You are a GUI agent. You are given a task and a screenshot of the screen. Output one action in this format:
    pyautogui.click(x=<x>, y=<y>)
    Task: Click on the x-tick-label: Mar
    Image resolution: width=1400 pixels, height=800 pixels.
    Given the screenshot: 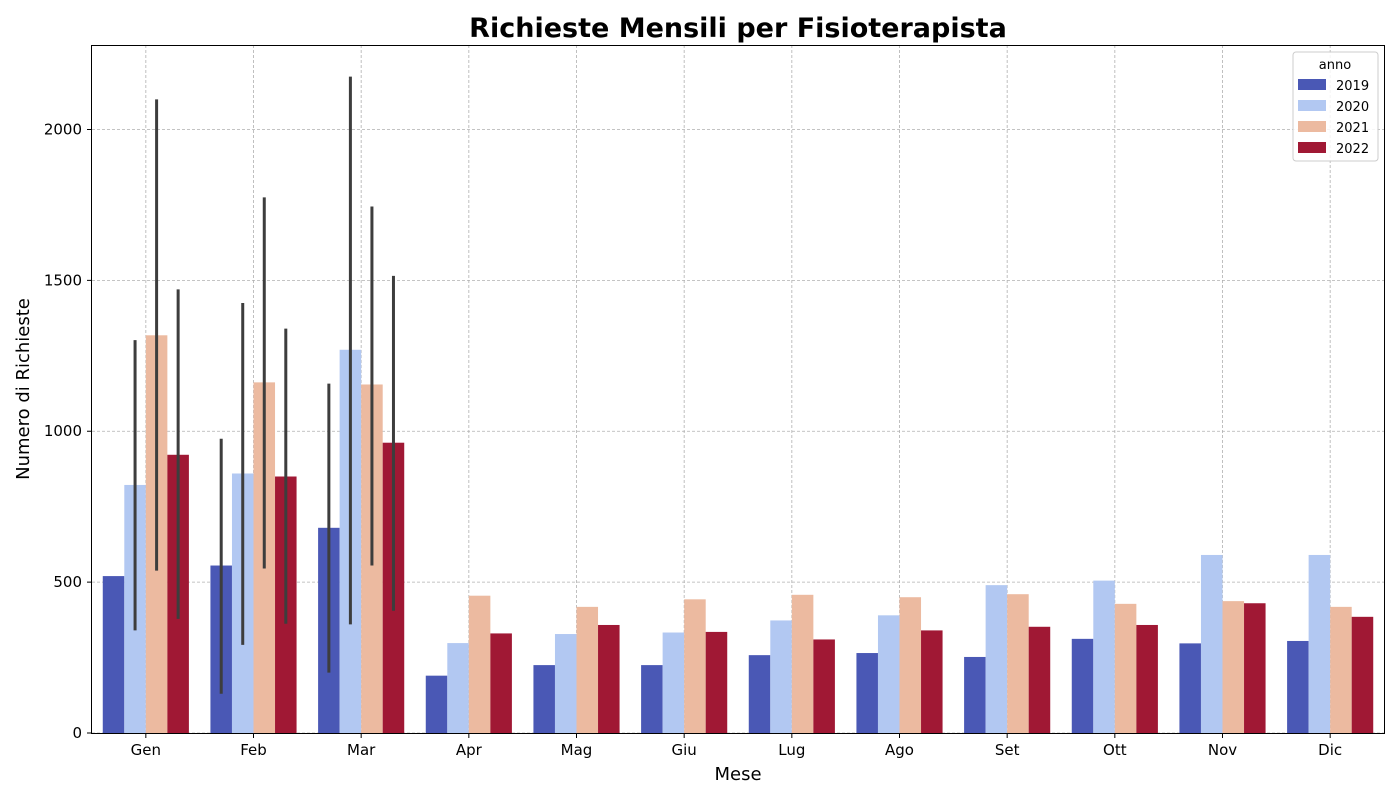 What is the action you would take?
    pyautogui.click(x=361, y=750)
    